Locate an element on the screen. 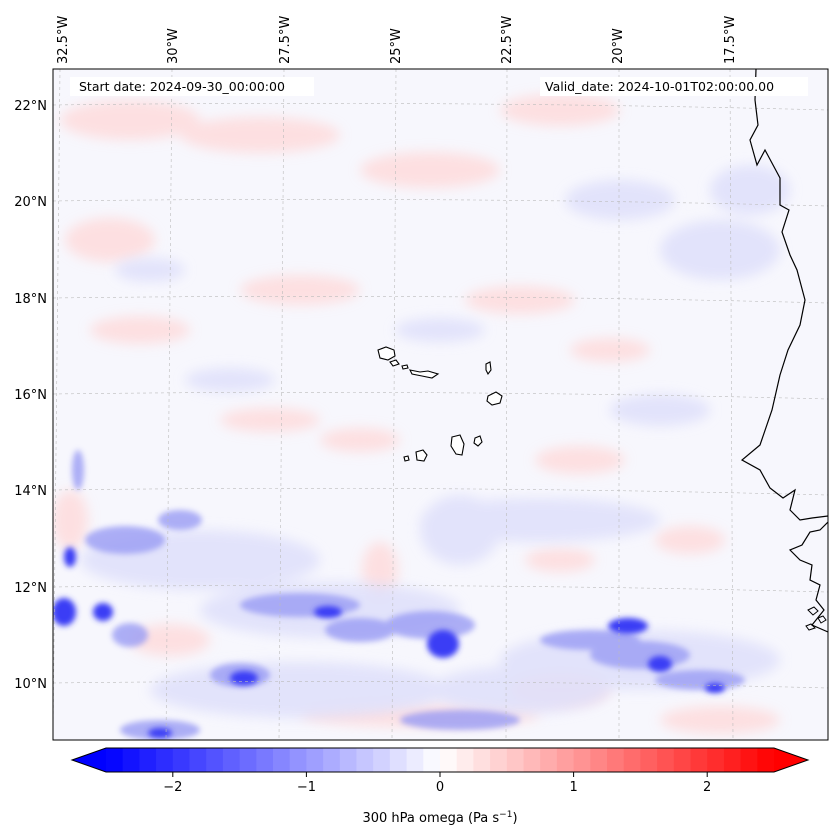 The image size is (837, 839). island-santa-luzia is located at coordinates (405, 367).